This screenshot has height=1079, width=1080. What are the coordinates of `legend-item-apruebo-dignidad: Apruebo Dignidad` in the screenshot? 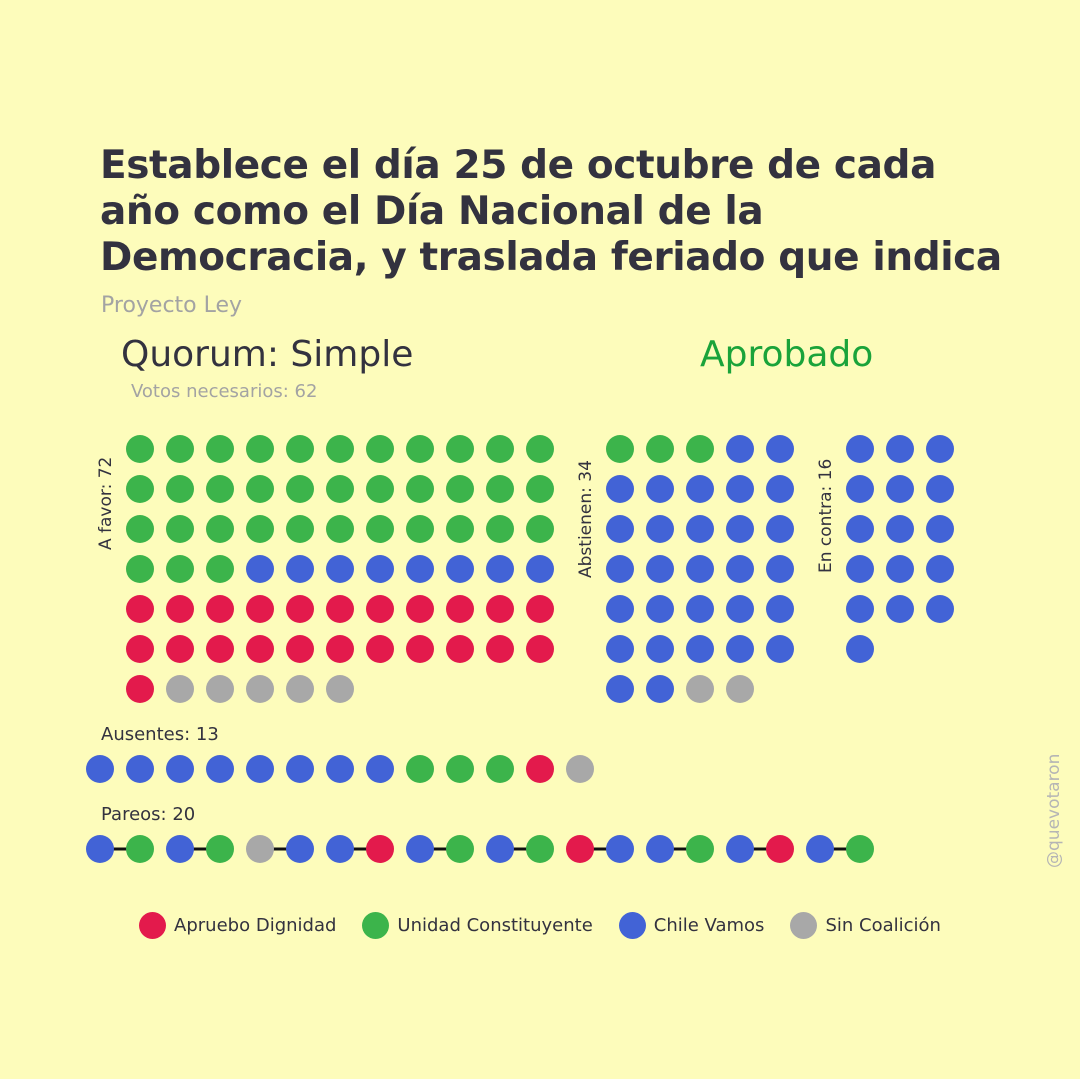 It's located at (237, 925).